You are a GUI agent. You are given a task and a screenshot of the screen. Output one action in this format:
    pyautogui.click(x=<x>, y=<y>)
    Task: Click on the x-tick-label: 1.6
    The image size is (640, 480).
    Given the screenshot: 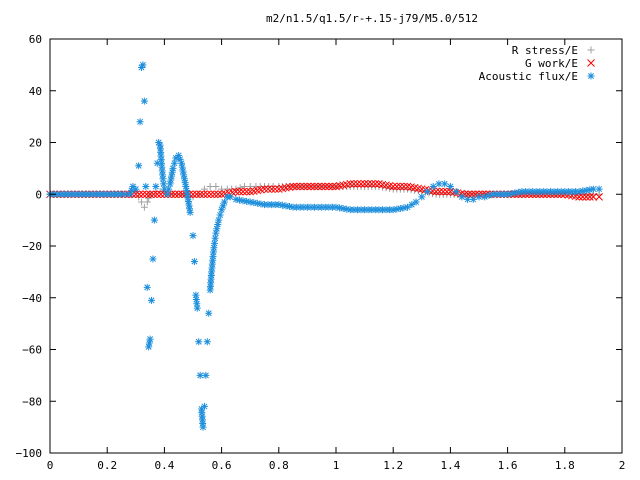 What is the action you would take?
    pyautogui.click(x=508, y=465)
    